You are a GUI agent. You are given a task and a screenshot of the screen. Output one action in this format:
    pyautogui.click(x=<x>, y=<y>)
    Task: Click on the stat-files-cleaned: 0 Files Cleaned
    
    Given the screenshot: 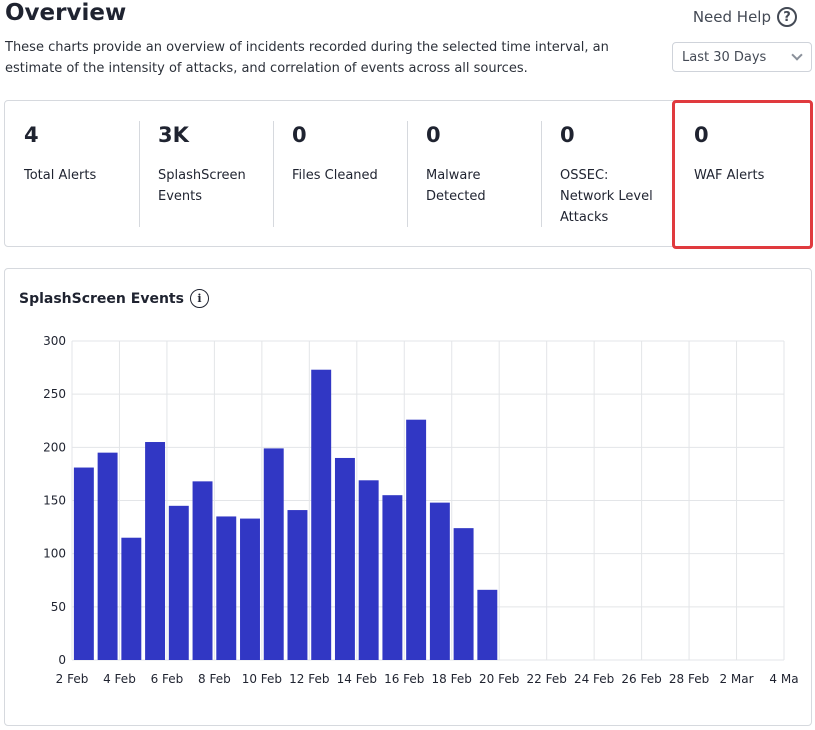 What is the action you would take?
    pyautogui.click(x=340, y=173)
    